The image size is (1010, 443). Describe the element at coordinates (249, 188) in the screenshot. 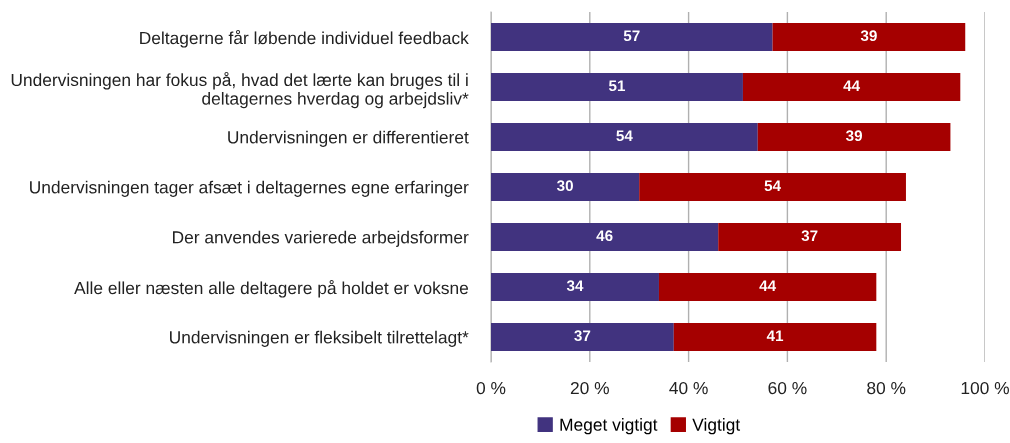

I see `y-tick-label: Undervisningen tager afsæt i deltagernes egne erfaringer` at that location.